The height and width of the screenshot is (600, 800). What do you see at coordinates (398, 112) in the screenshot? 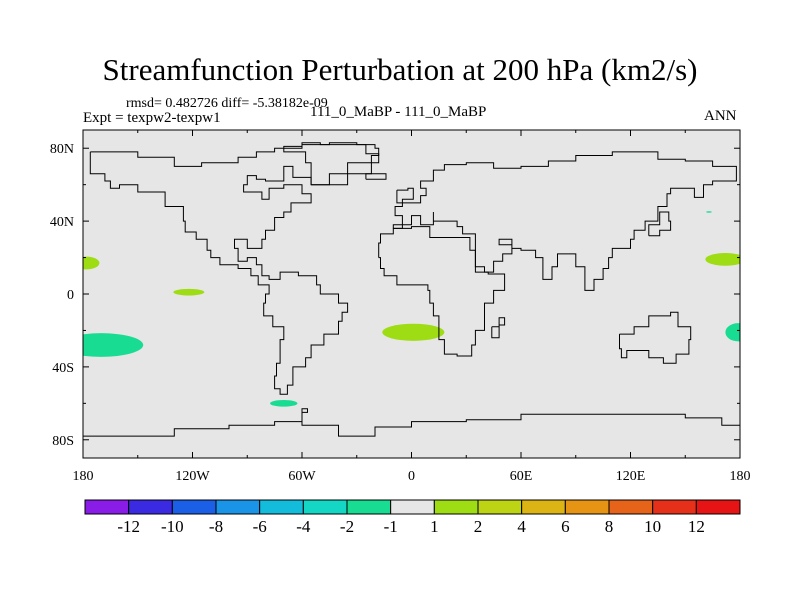
I see `period-label: 111_0_MaBP - 111_0_MaBP` at bounding box center [398, 112].